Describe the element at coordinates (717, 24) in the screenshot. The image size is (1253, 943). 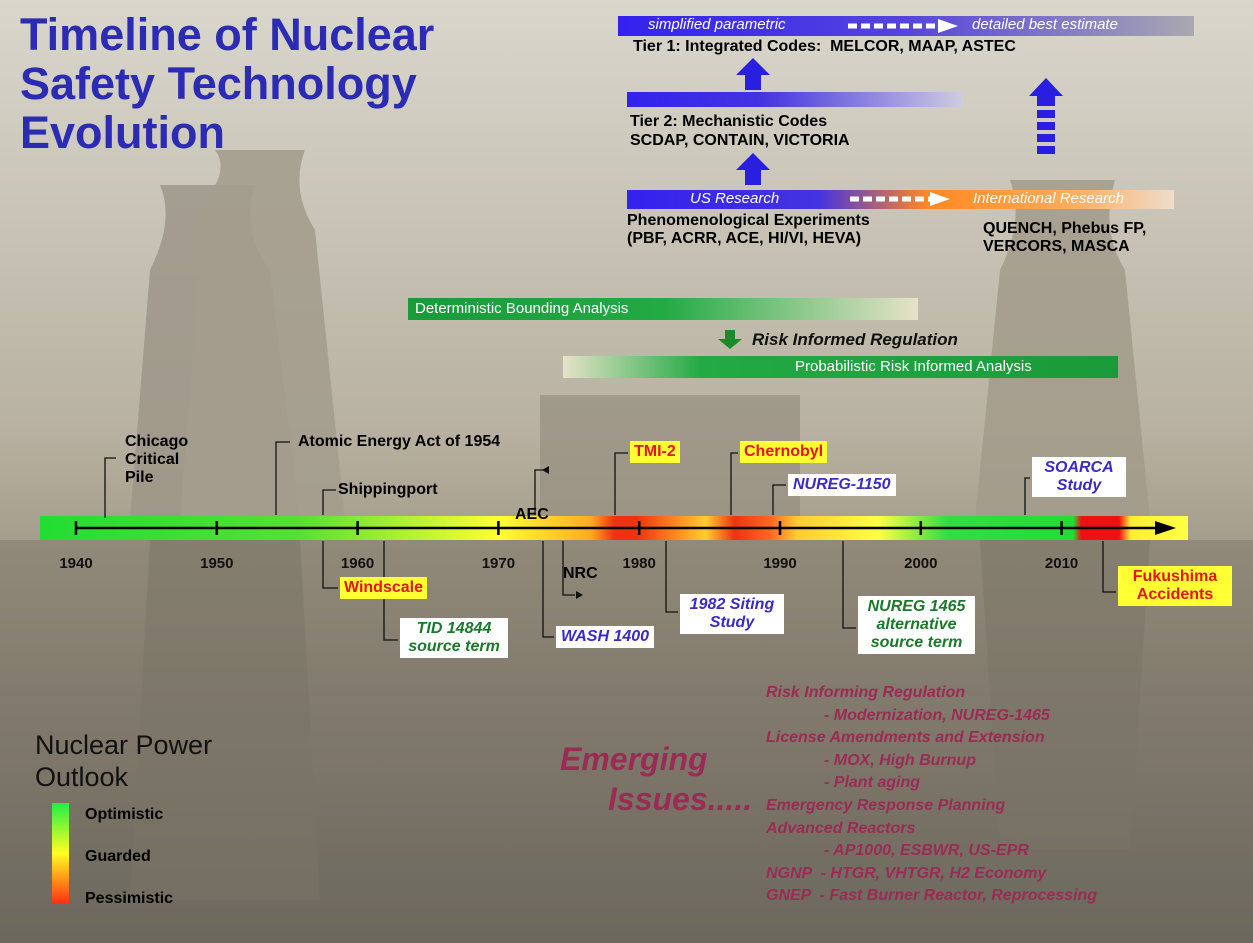
I see `bar-label: simplified parametric` at that location.